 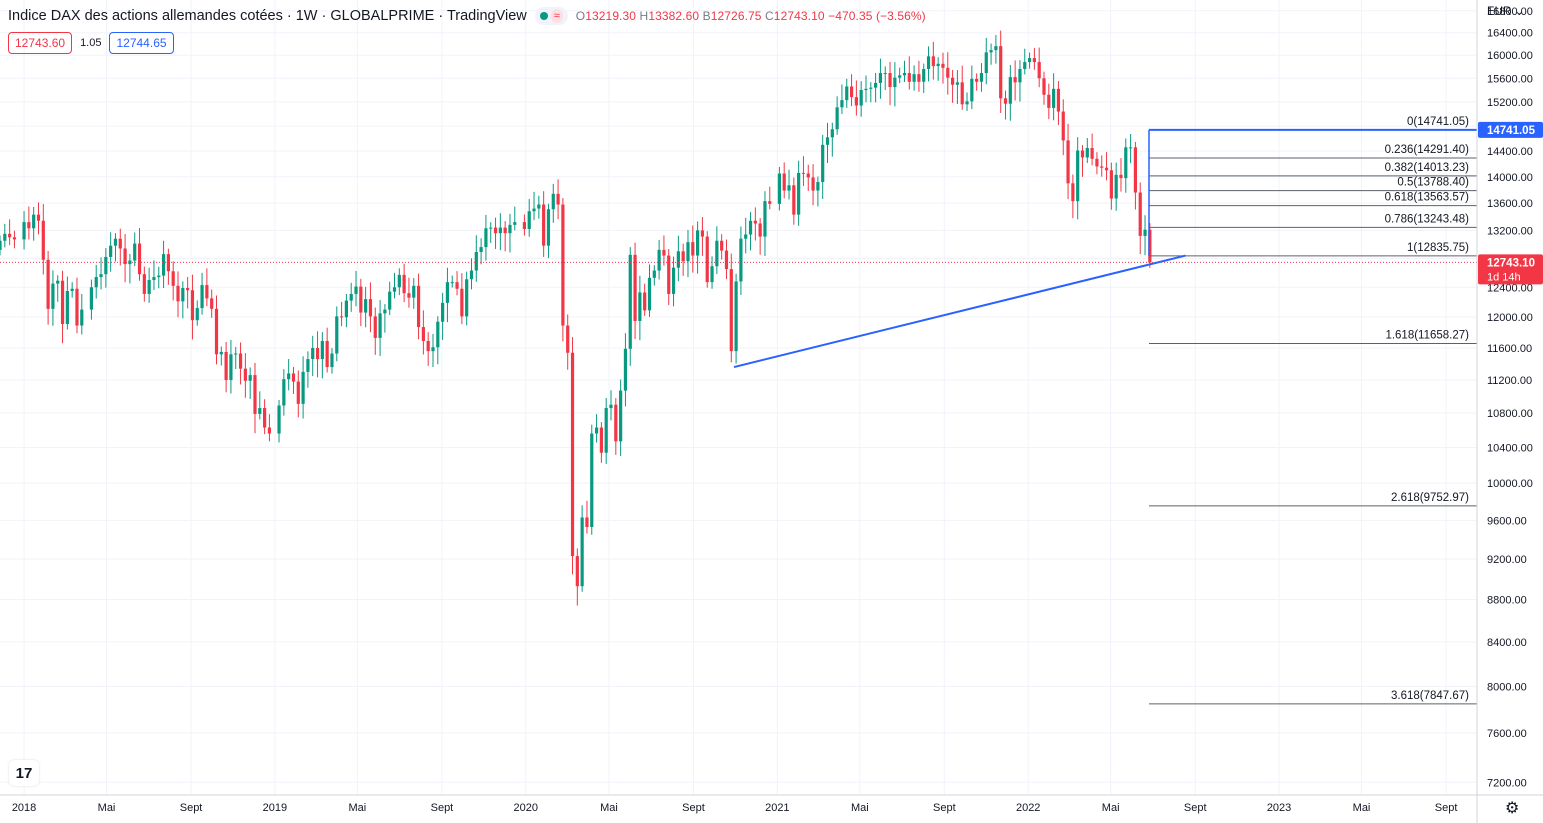 I want to click on support-trendline, so click(x=959, y=311).